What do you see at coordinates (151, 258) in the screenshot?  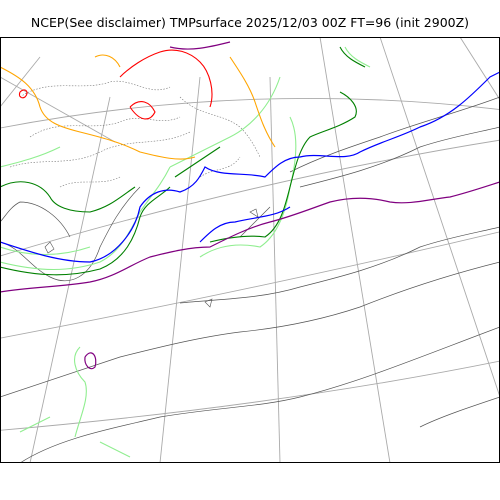 I see `contours-small-features` at bounding box center [151, 258].